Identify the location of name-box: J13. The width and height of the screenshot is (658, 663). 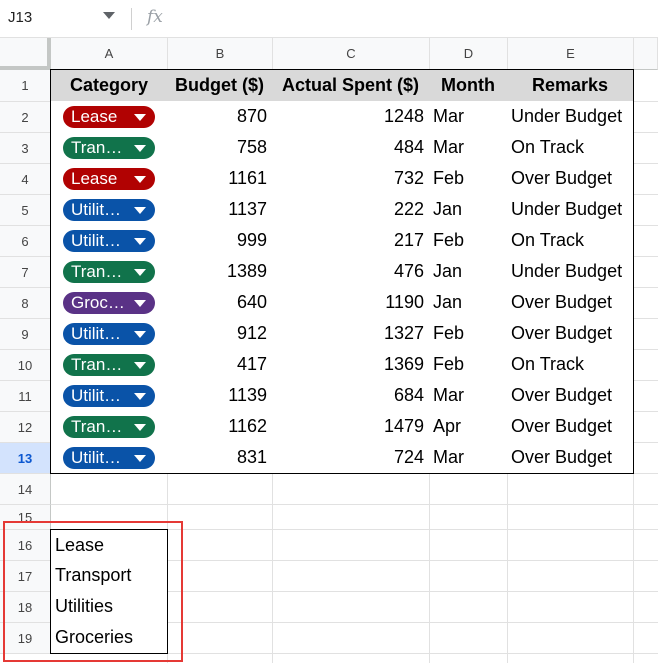
(20, 17).